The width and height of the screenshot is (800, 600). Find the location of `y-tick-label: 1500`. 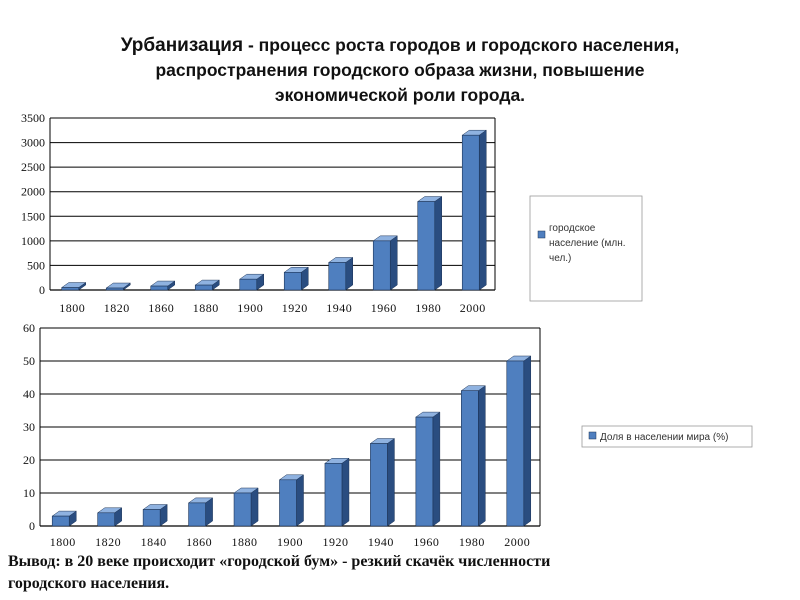

y-tick-label: 1500 is located at coordinates (33, 216).